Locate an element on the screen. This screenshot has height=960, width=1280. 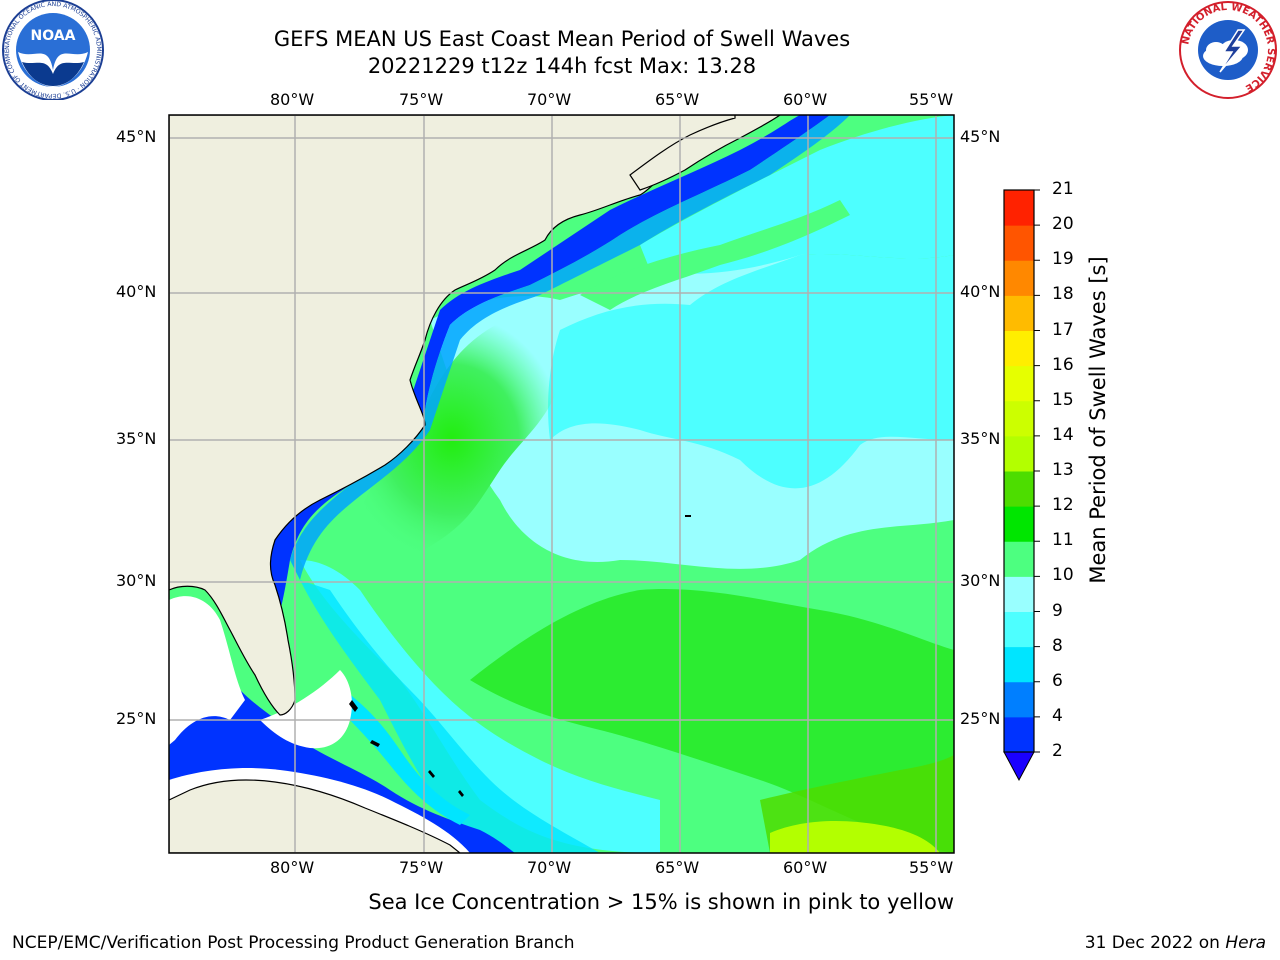
footer-date: 31 Dec 2022 on Hera is located at coordinates (1175, 943).